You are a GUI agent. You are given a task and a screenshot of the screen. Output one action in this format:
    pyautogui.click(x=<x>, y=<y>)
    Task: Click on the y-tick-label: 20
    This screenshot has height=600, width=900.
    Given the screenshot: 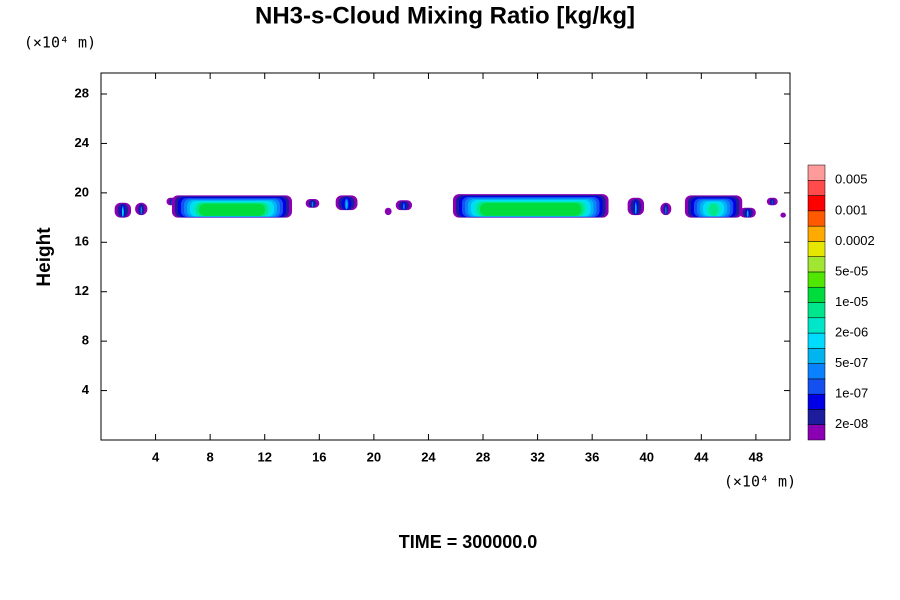 What is the action you would take?
    pyautogui.click(x=82, y=191)
    